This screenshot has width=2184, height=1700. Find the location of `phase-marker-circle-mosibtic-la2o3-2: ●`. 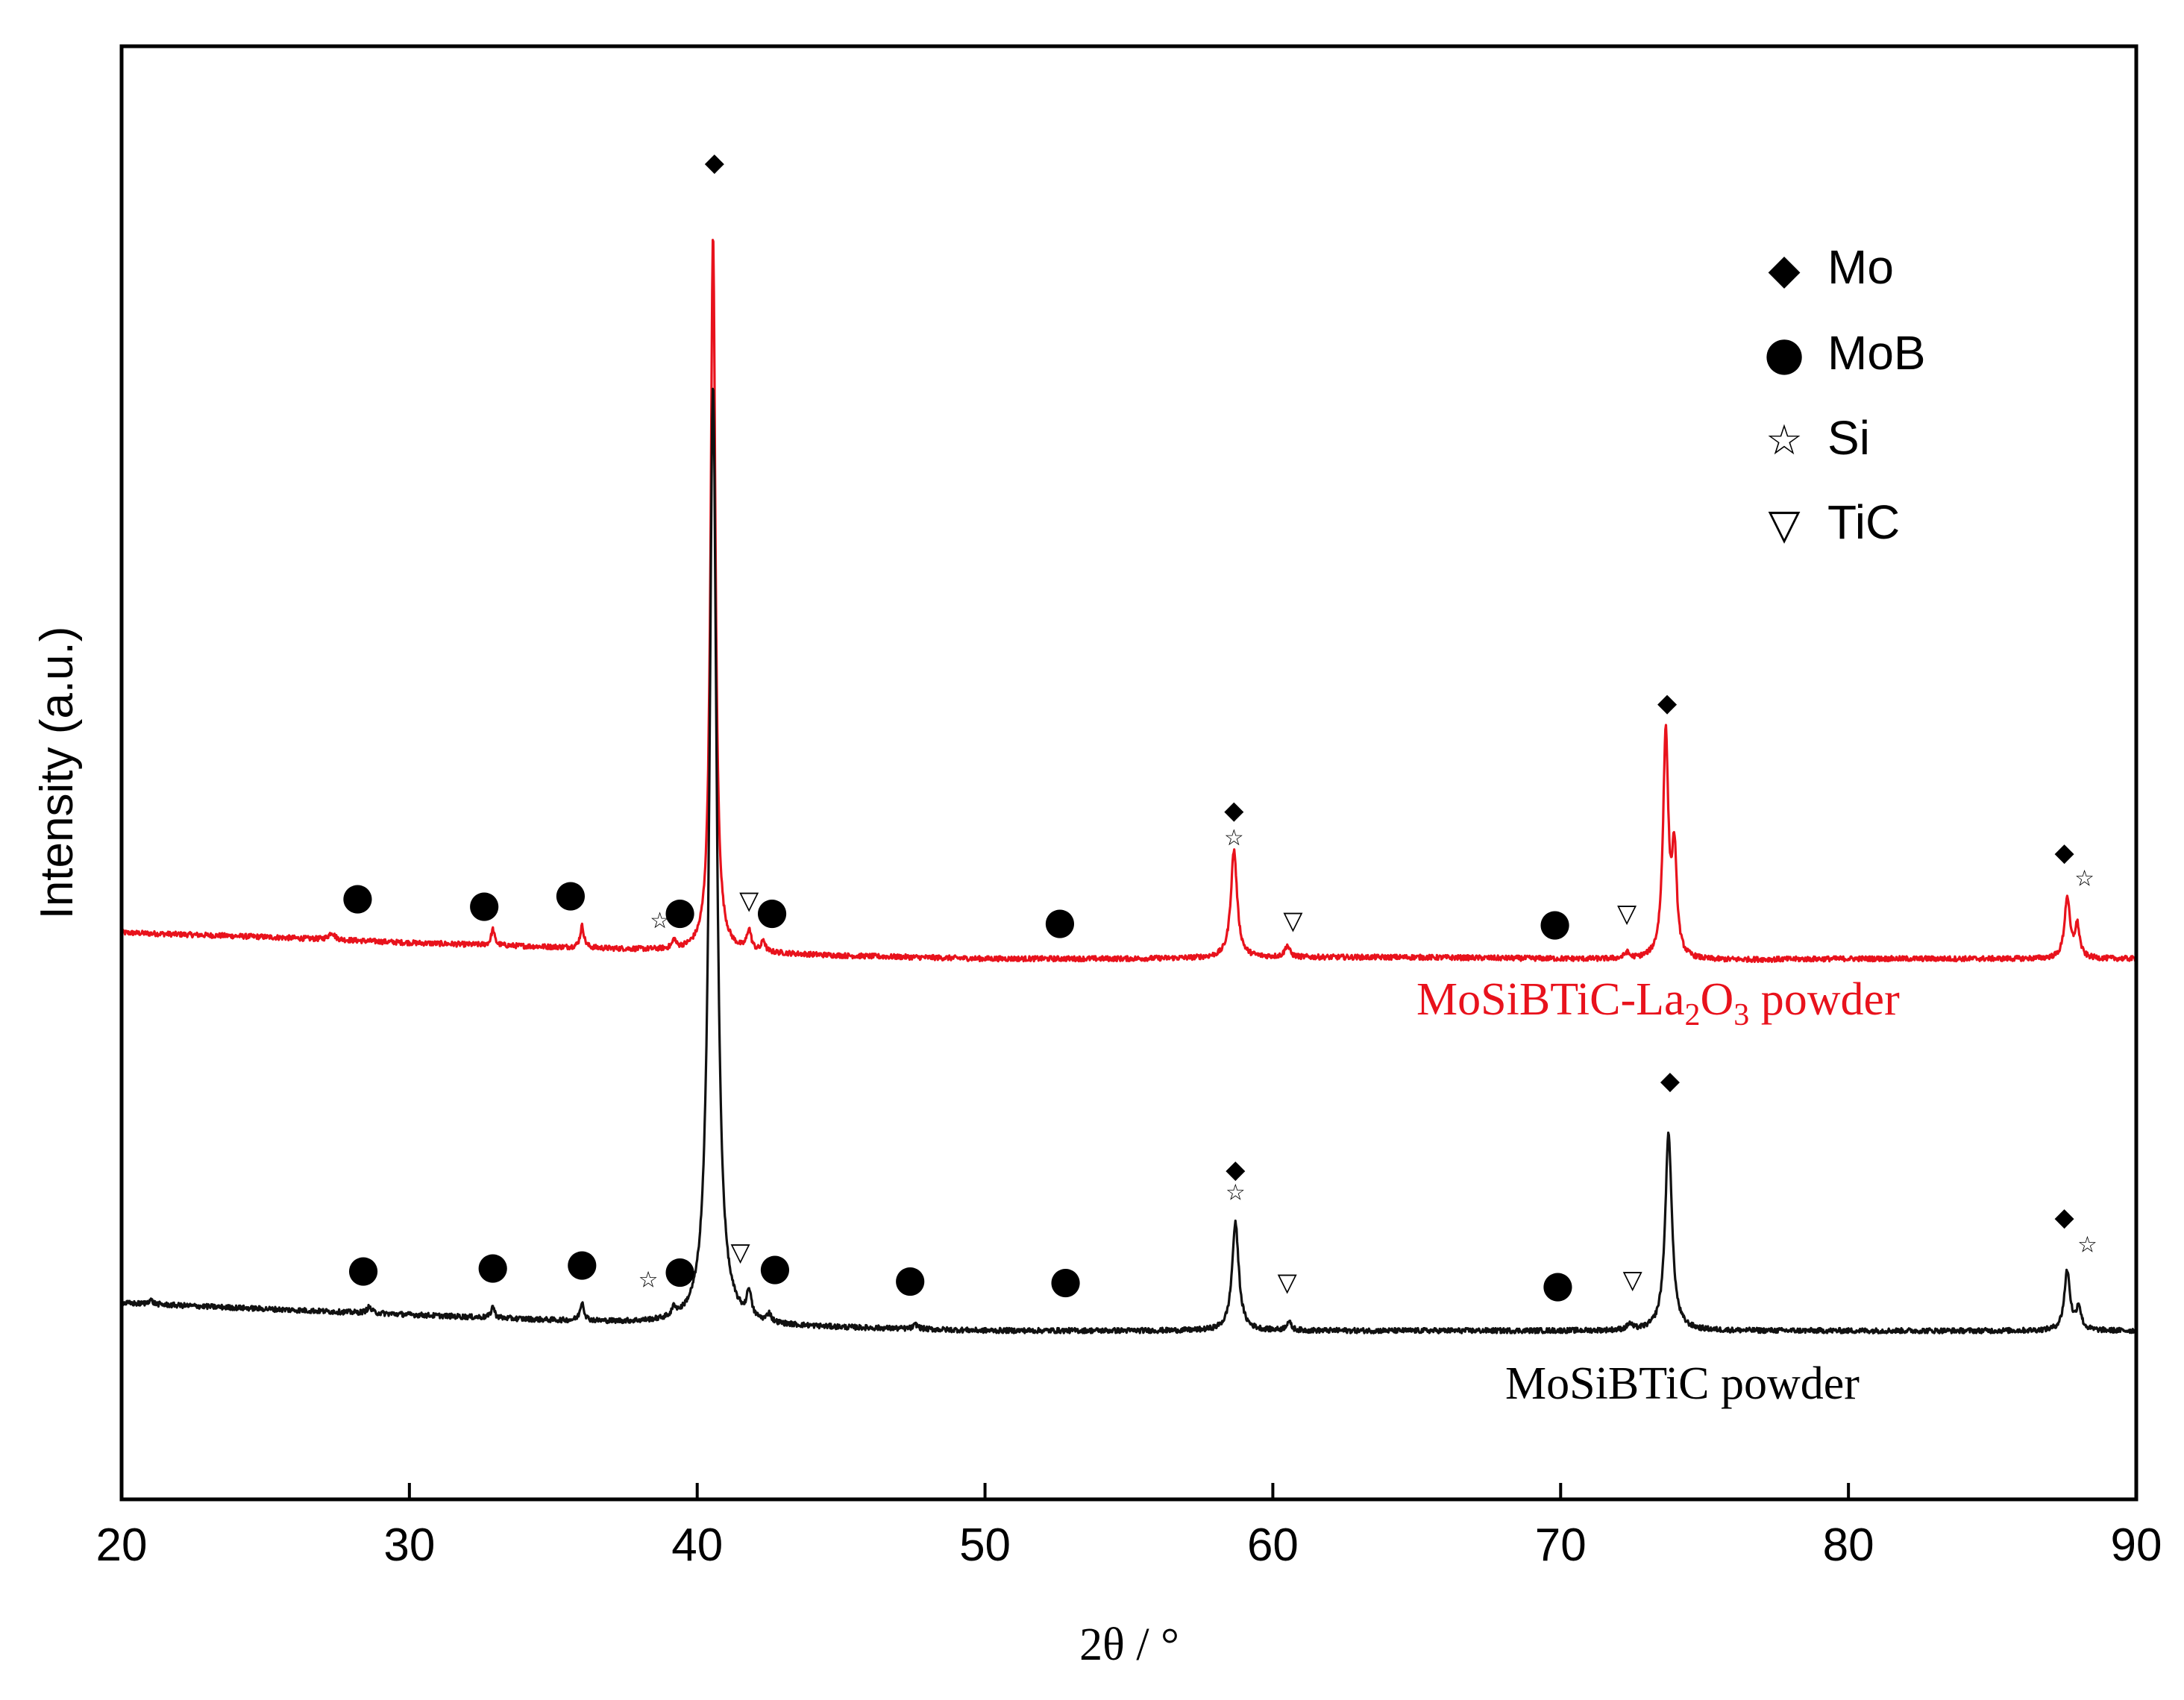

phase-marker-circle-mosibtic-la2o3-2: ● is located at coordinates (570, 893).